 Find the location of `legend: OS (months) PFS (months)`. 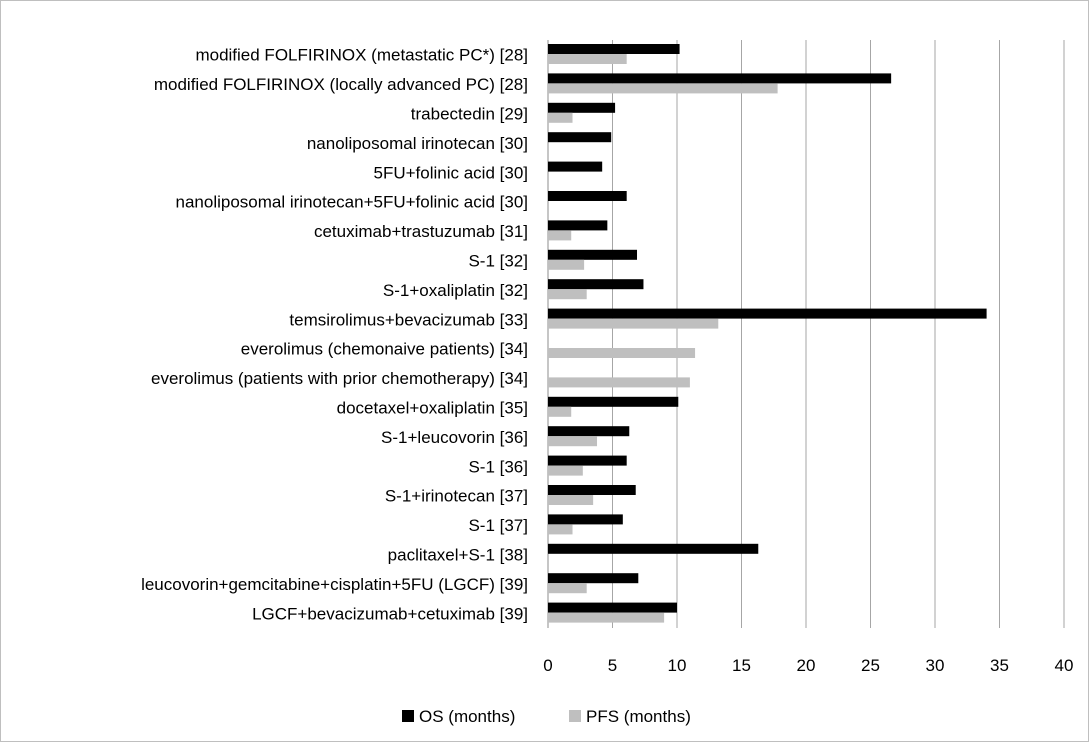

legend: OS (months) PFS (months) is located at coordinates (546, 716).